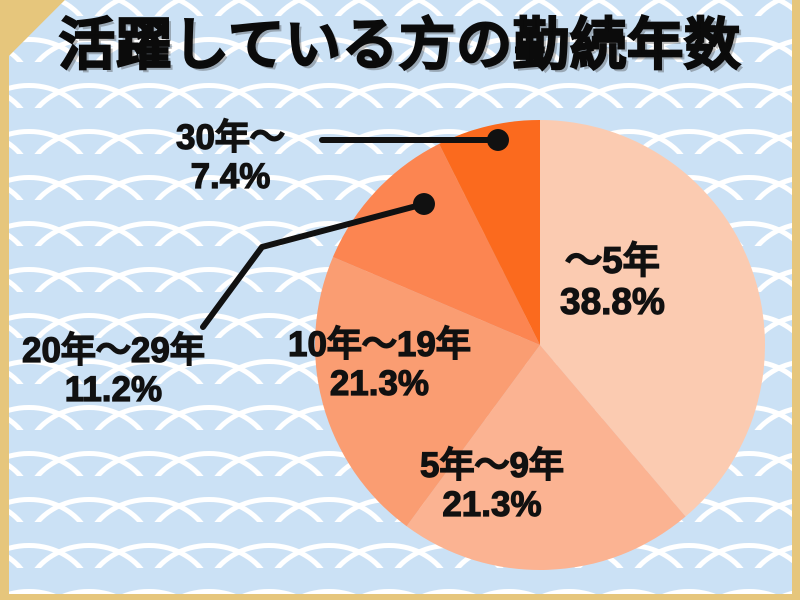  What do you see at coordinates (414, 140) in the screenshot?
I see `callout-leader-30plus` at bounding box center [414, 140].